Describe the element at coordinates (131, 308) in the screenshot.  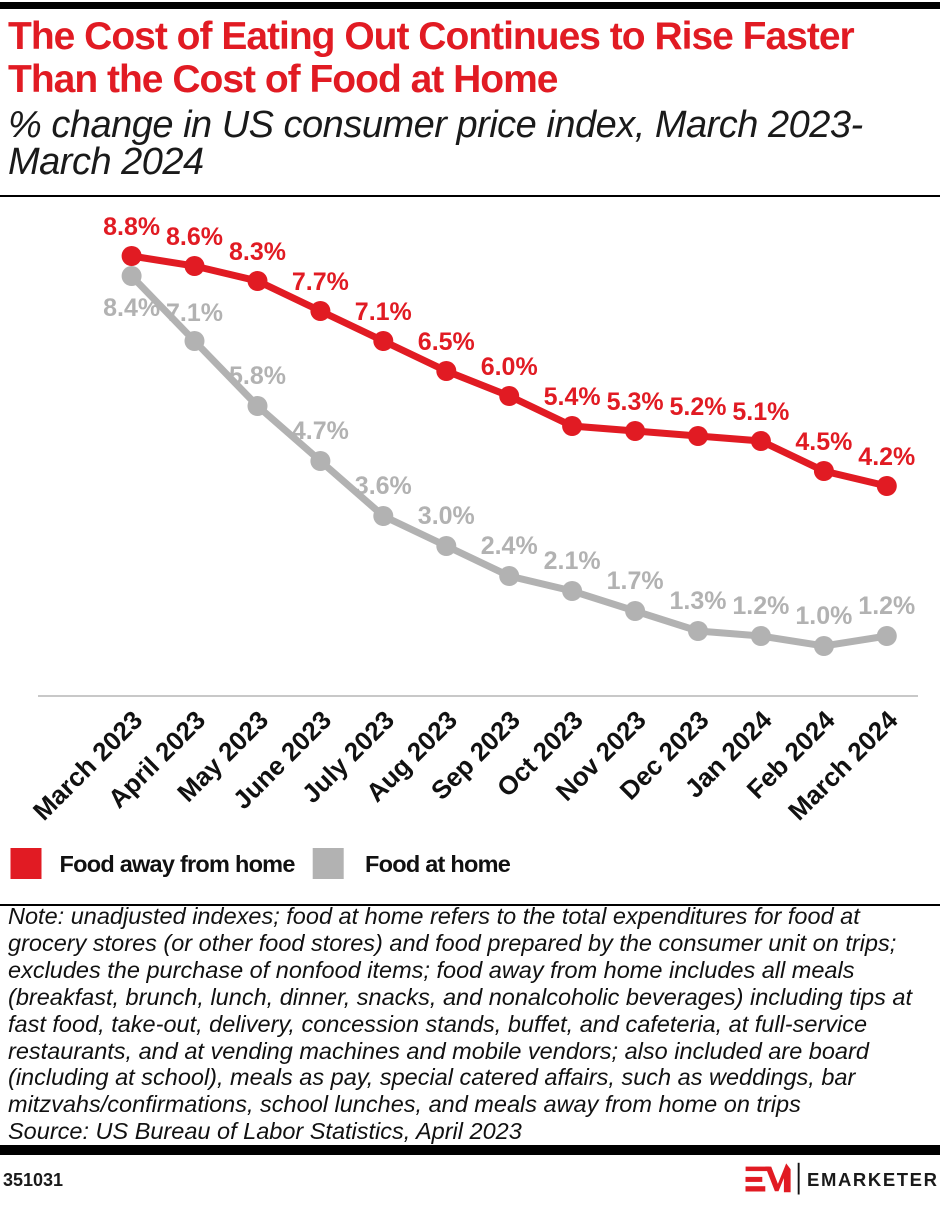
I see `svg-text: 8.4%` at that location.